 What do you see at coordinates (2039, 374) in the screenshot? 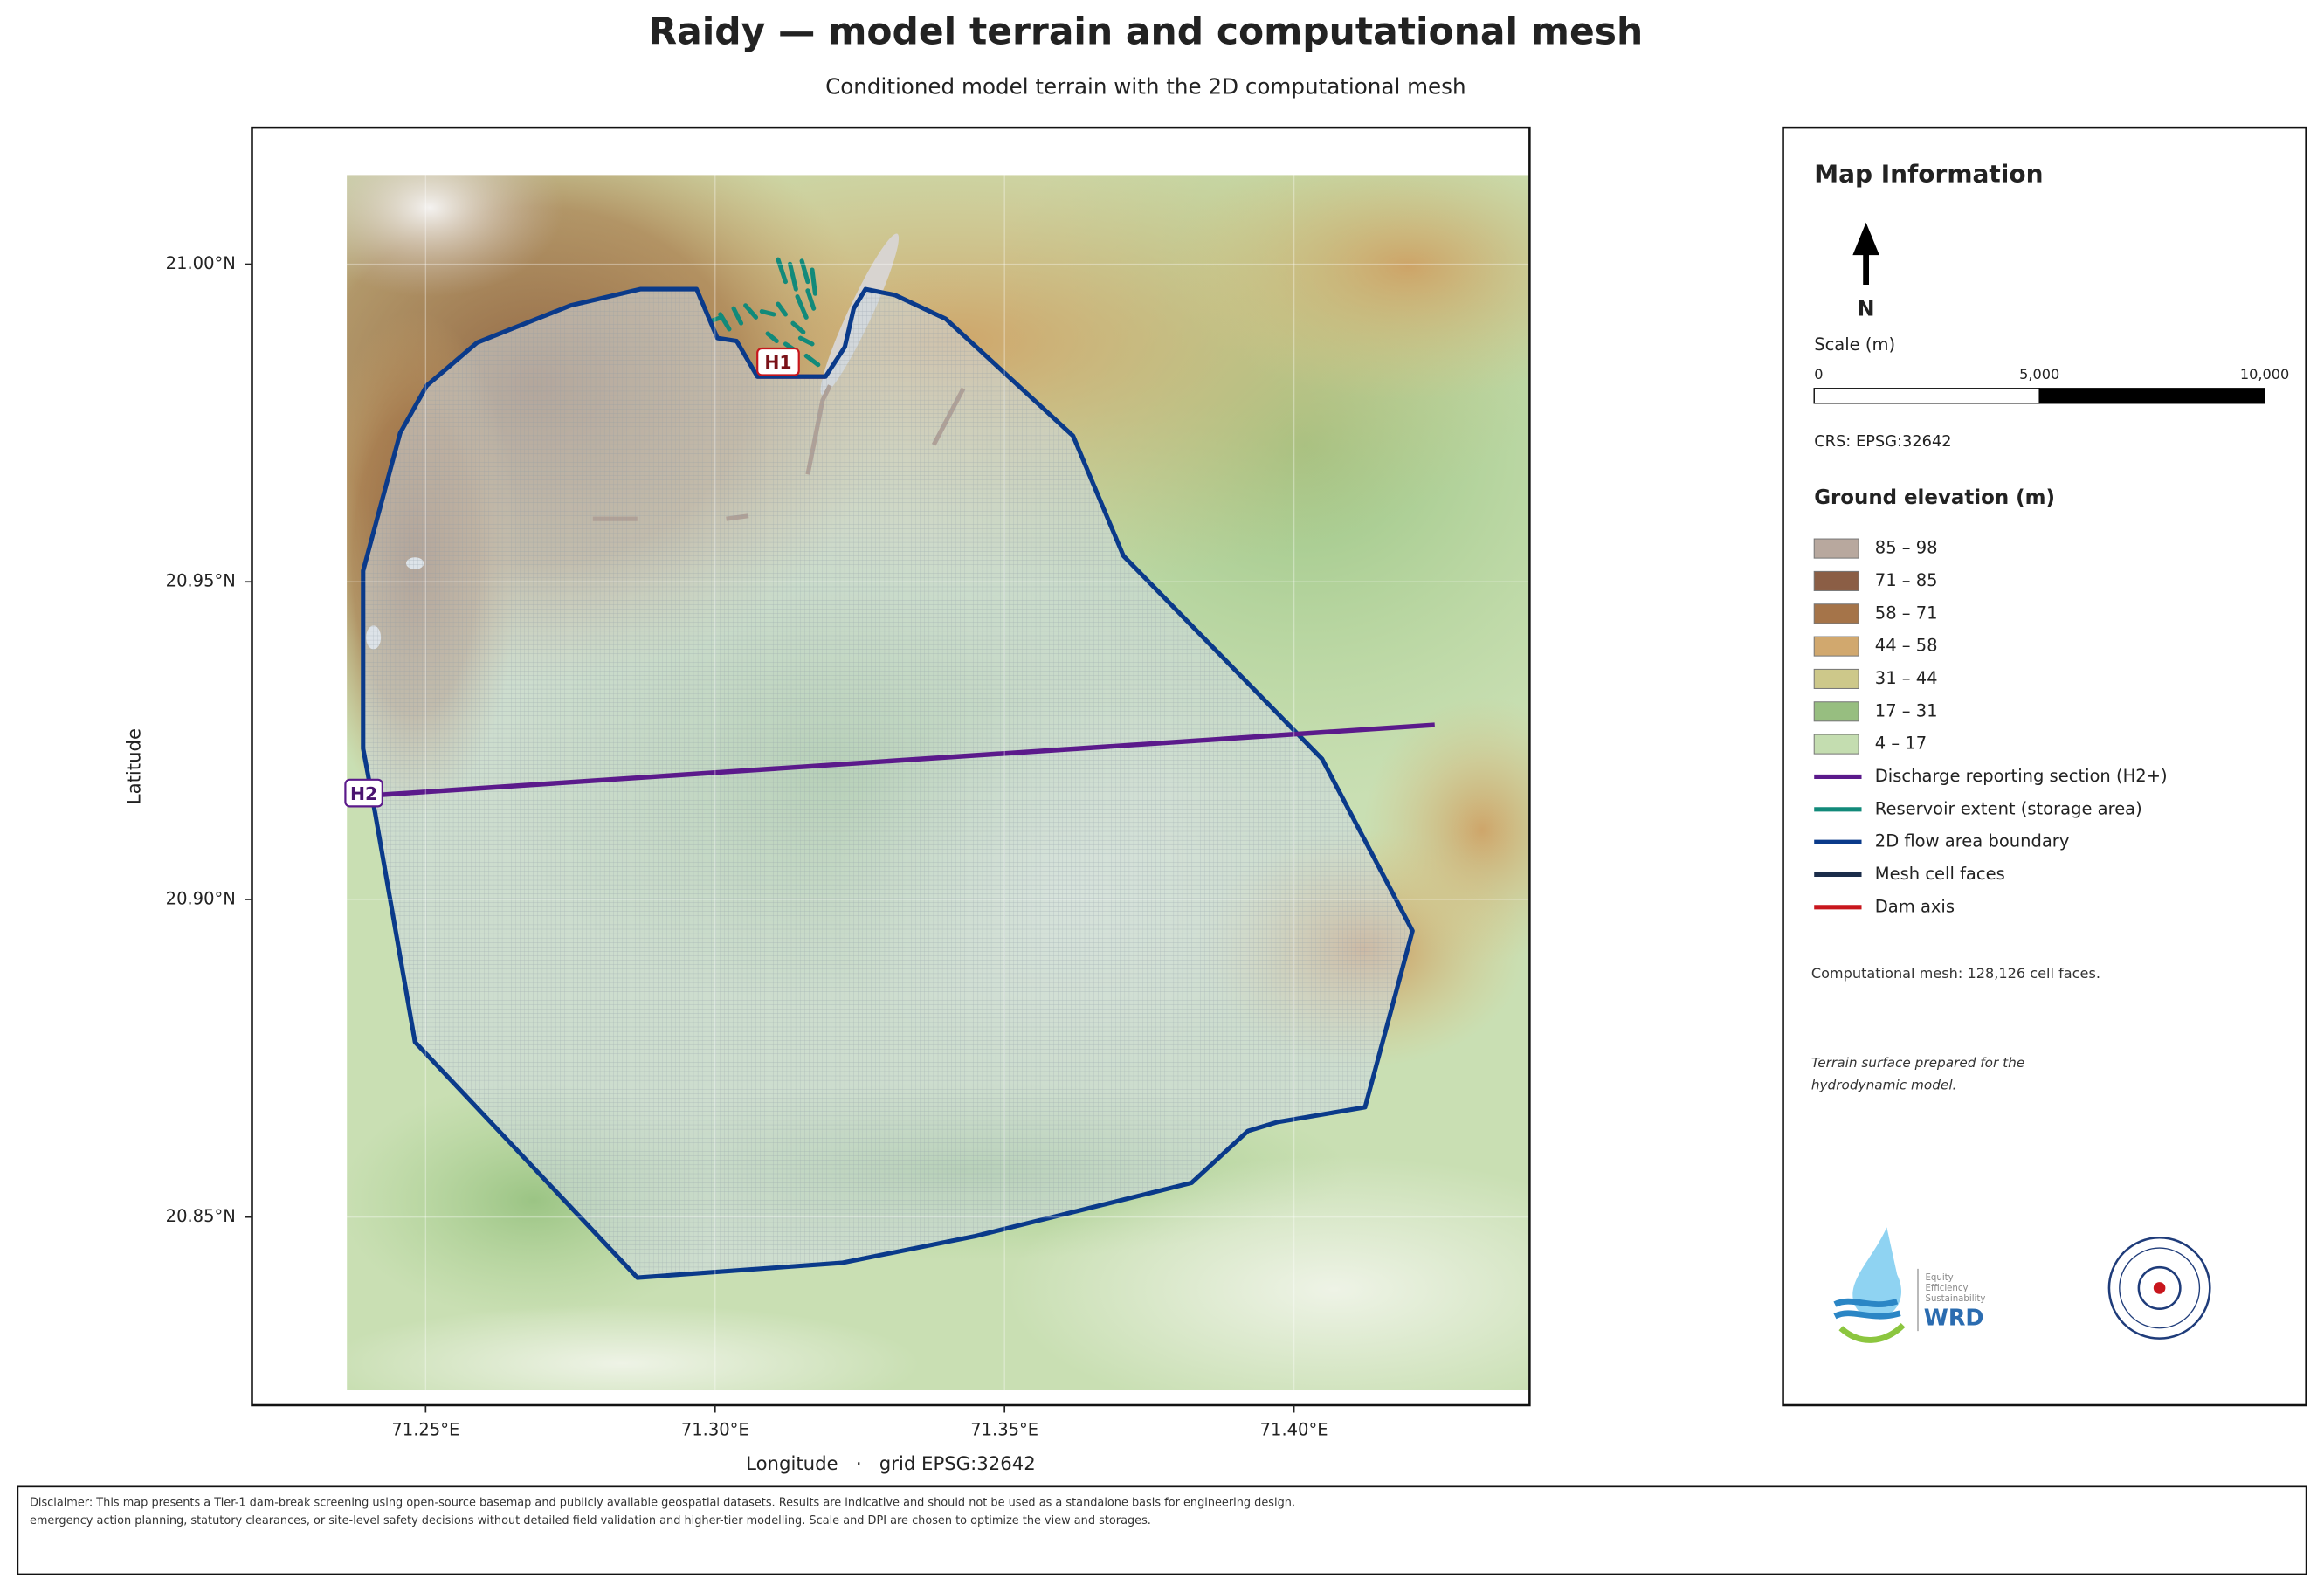
I see `scale-tick-label: 5,000` at bounding box center [2039, 374].